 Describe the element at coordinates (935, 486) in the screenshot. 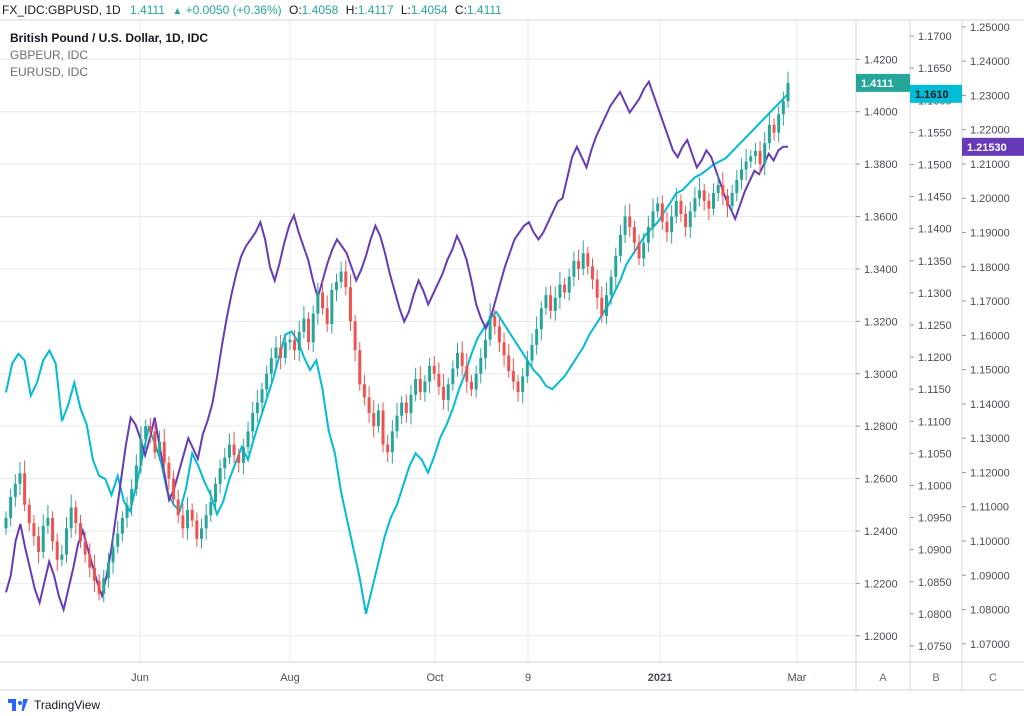

I see `axis-b-tick-label: 1.1000` at that location.